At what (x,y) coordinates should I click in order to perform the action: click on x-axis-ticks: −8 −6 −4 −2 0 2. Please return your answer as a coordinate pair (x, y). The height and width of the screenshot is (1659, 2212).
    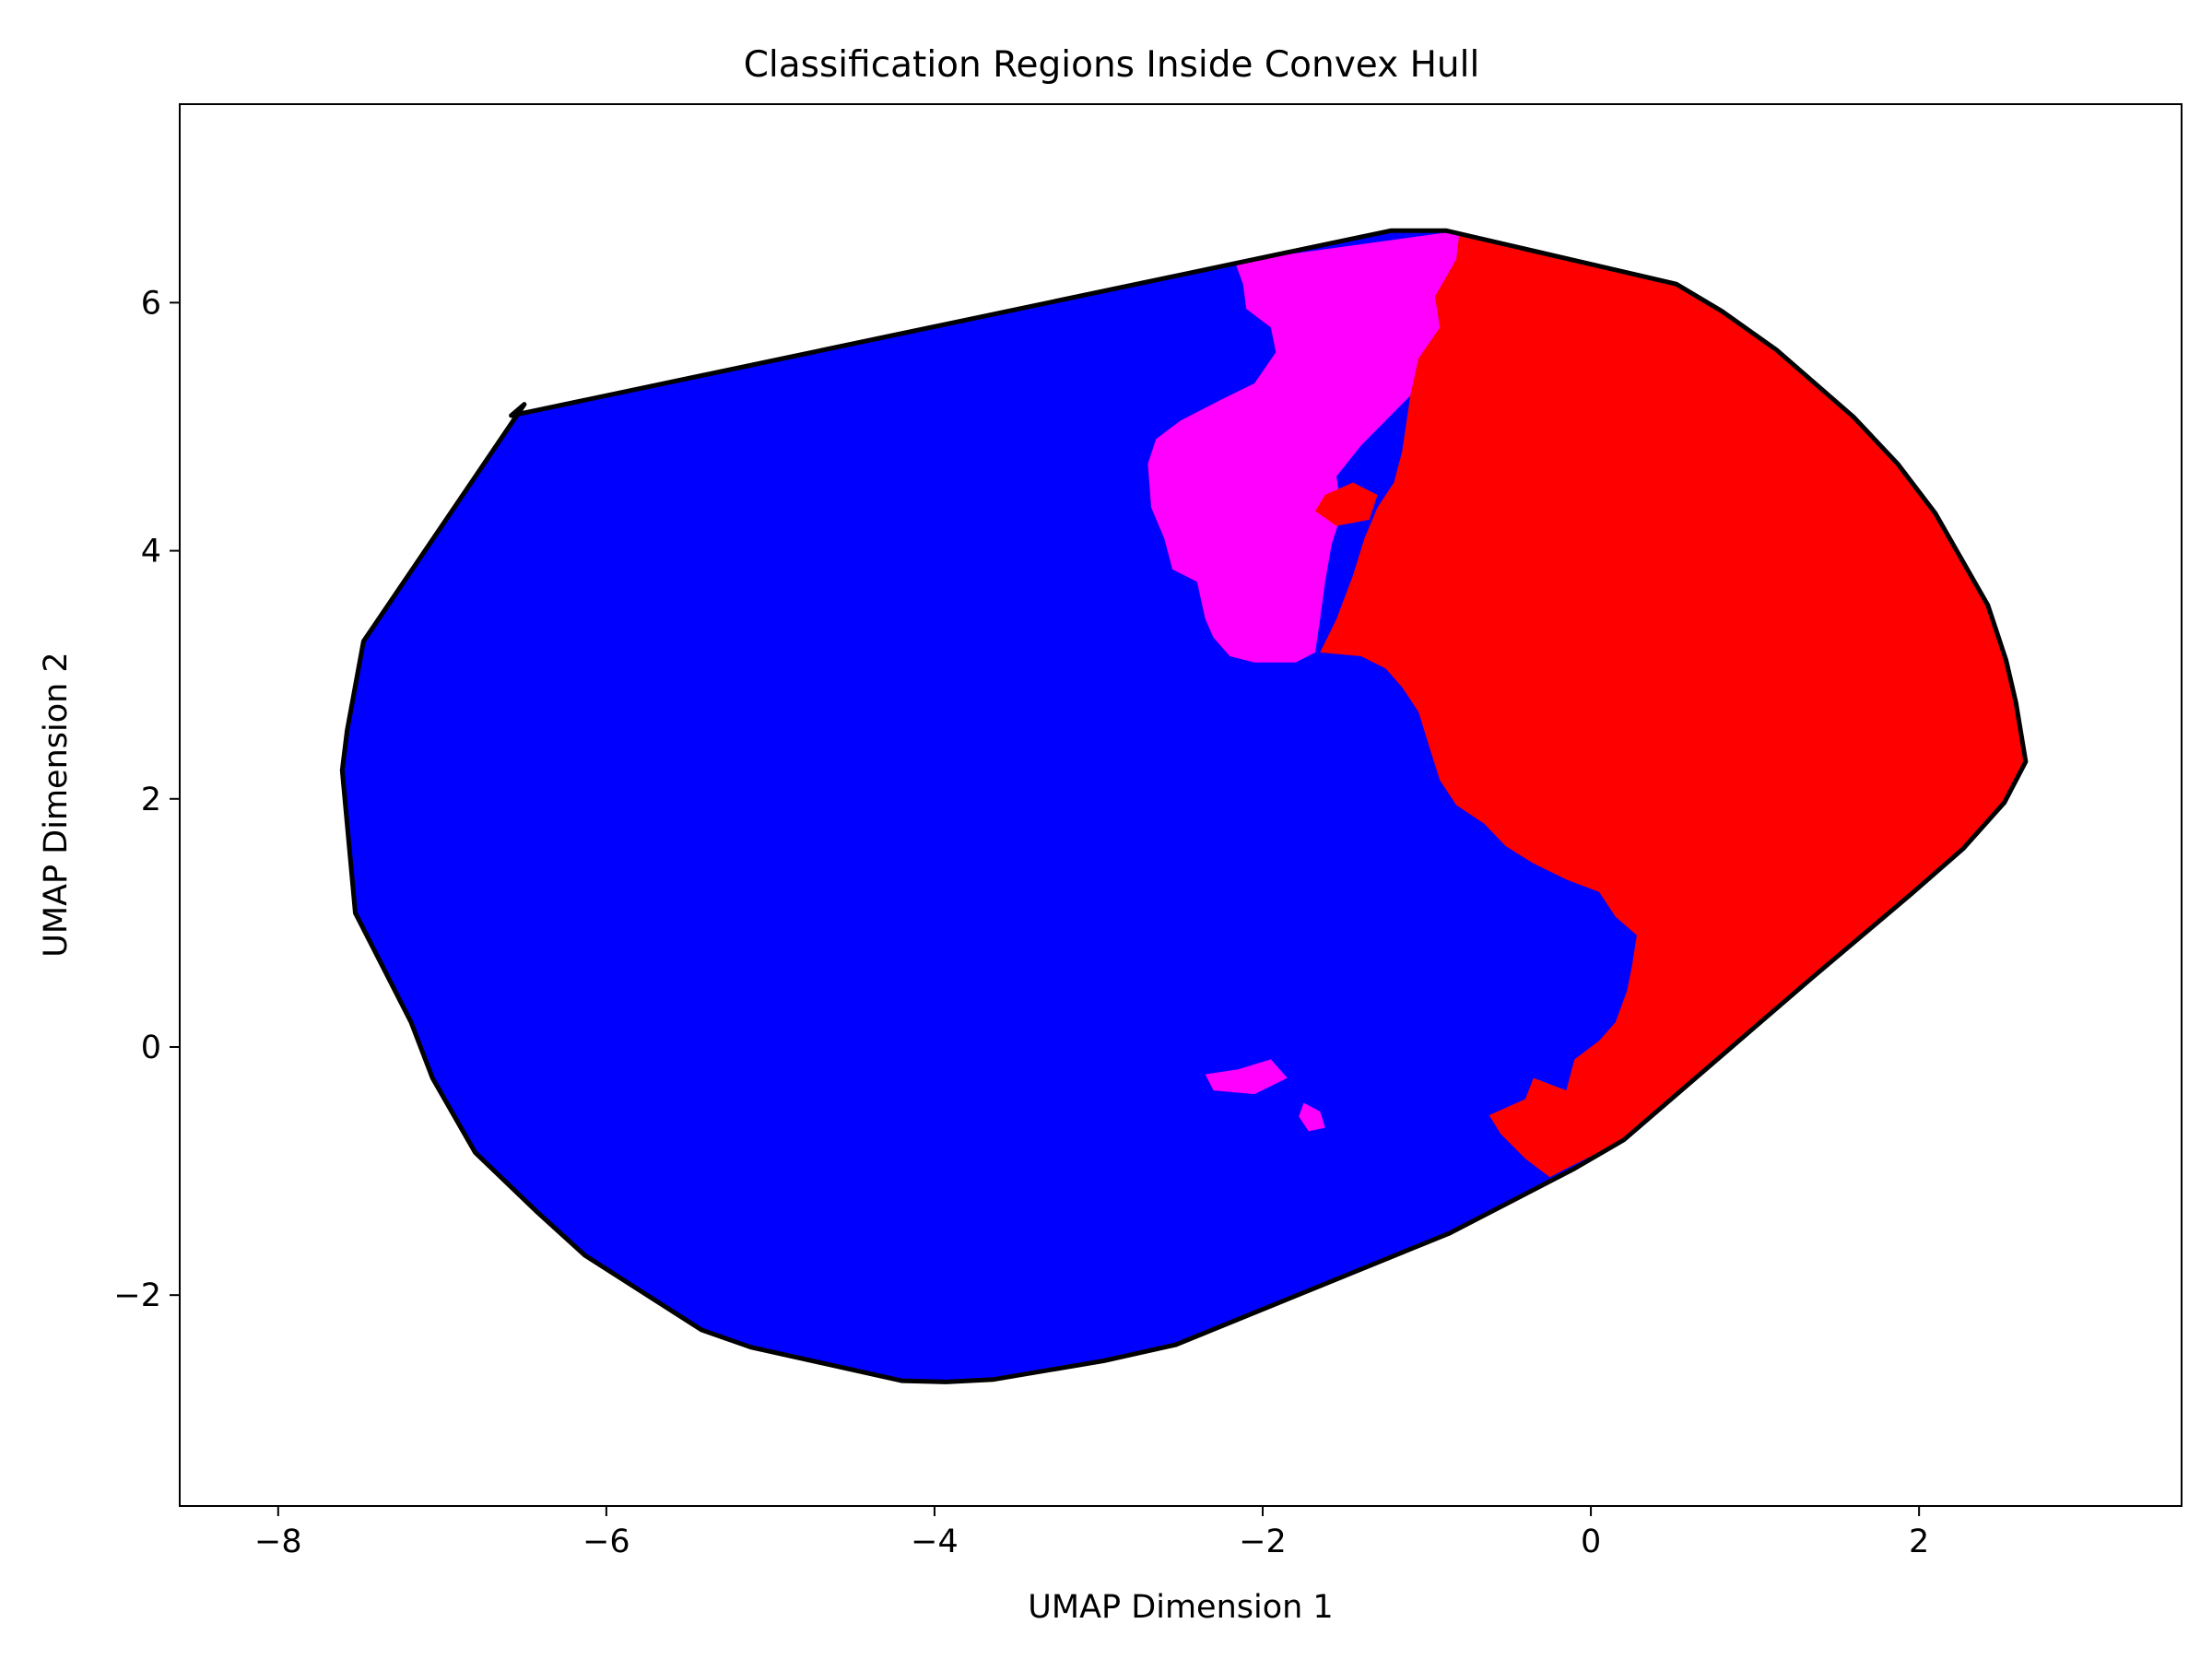
    Looking at the image, I should click on (1091, 1533).